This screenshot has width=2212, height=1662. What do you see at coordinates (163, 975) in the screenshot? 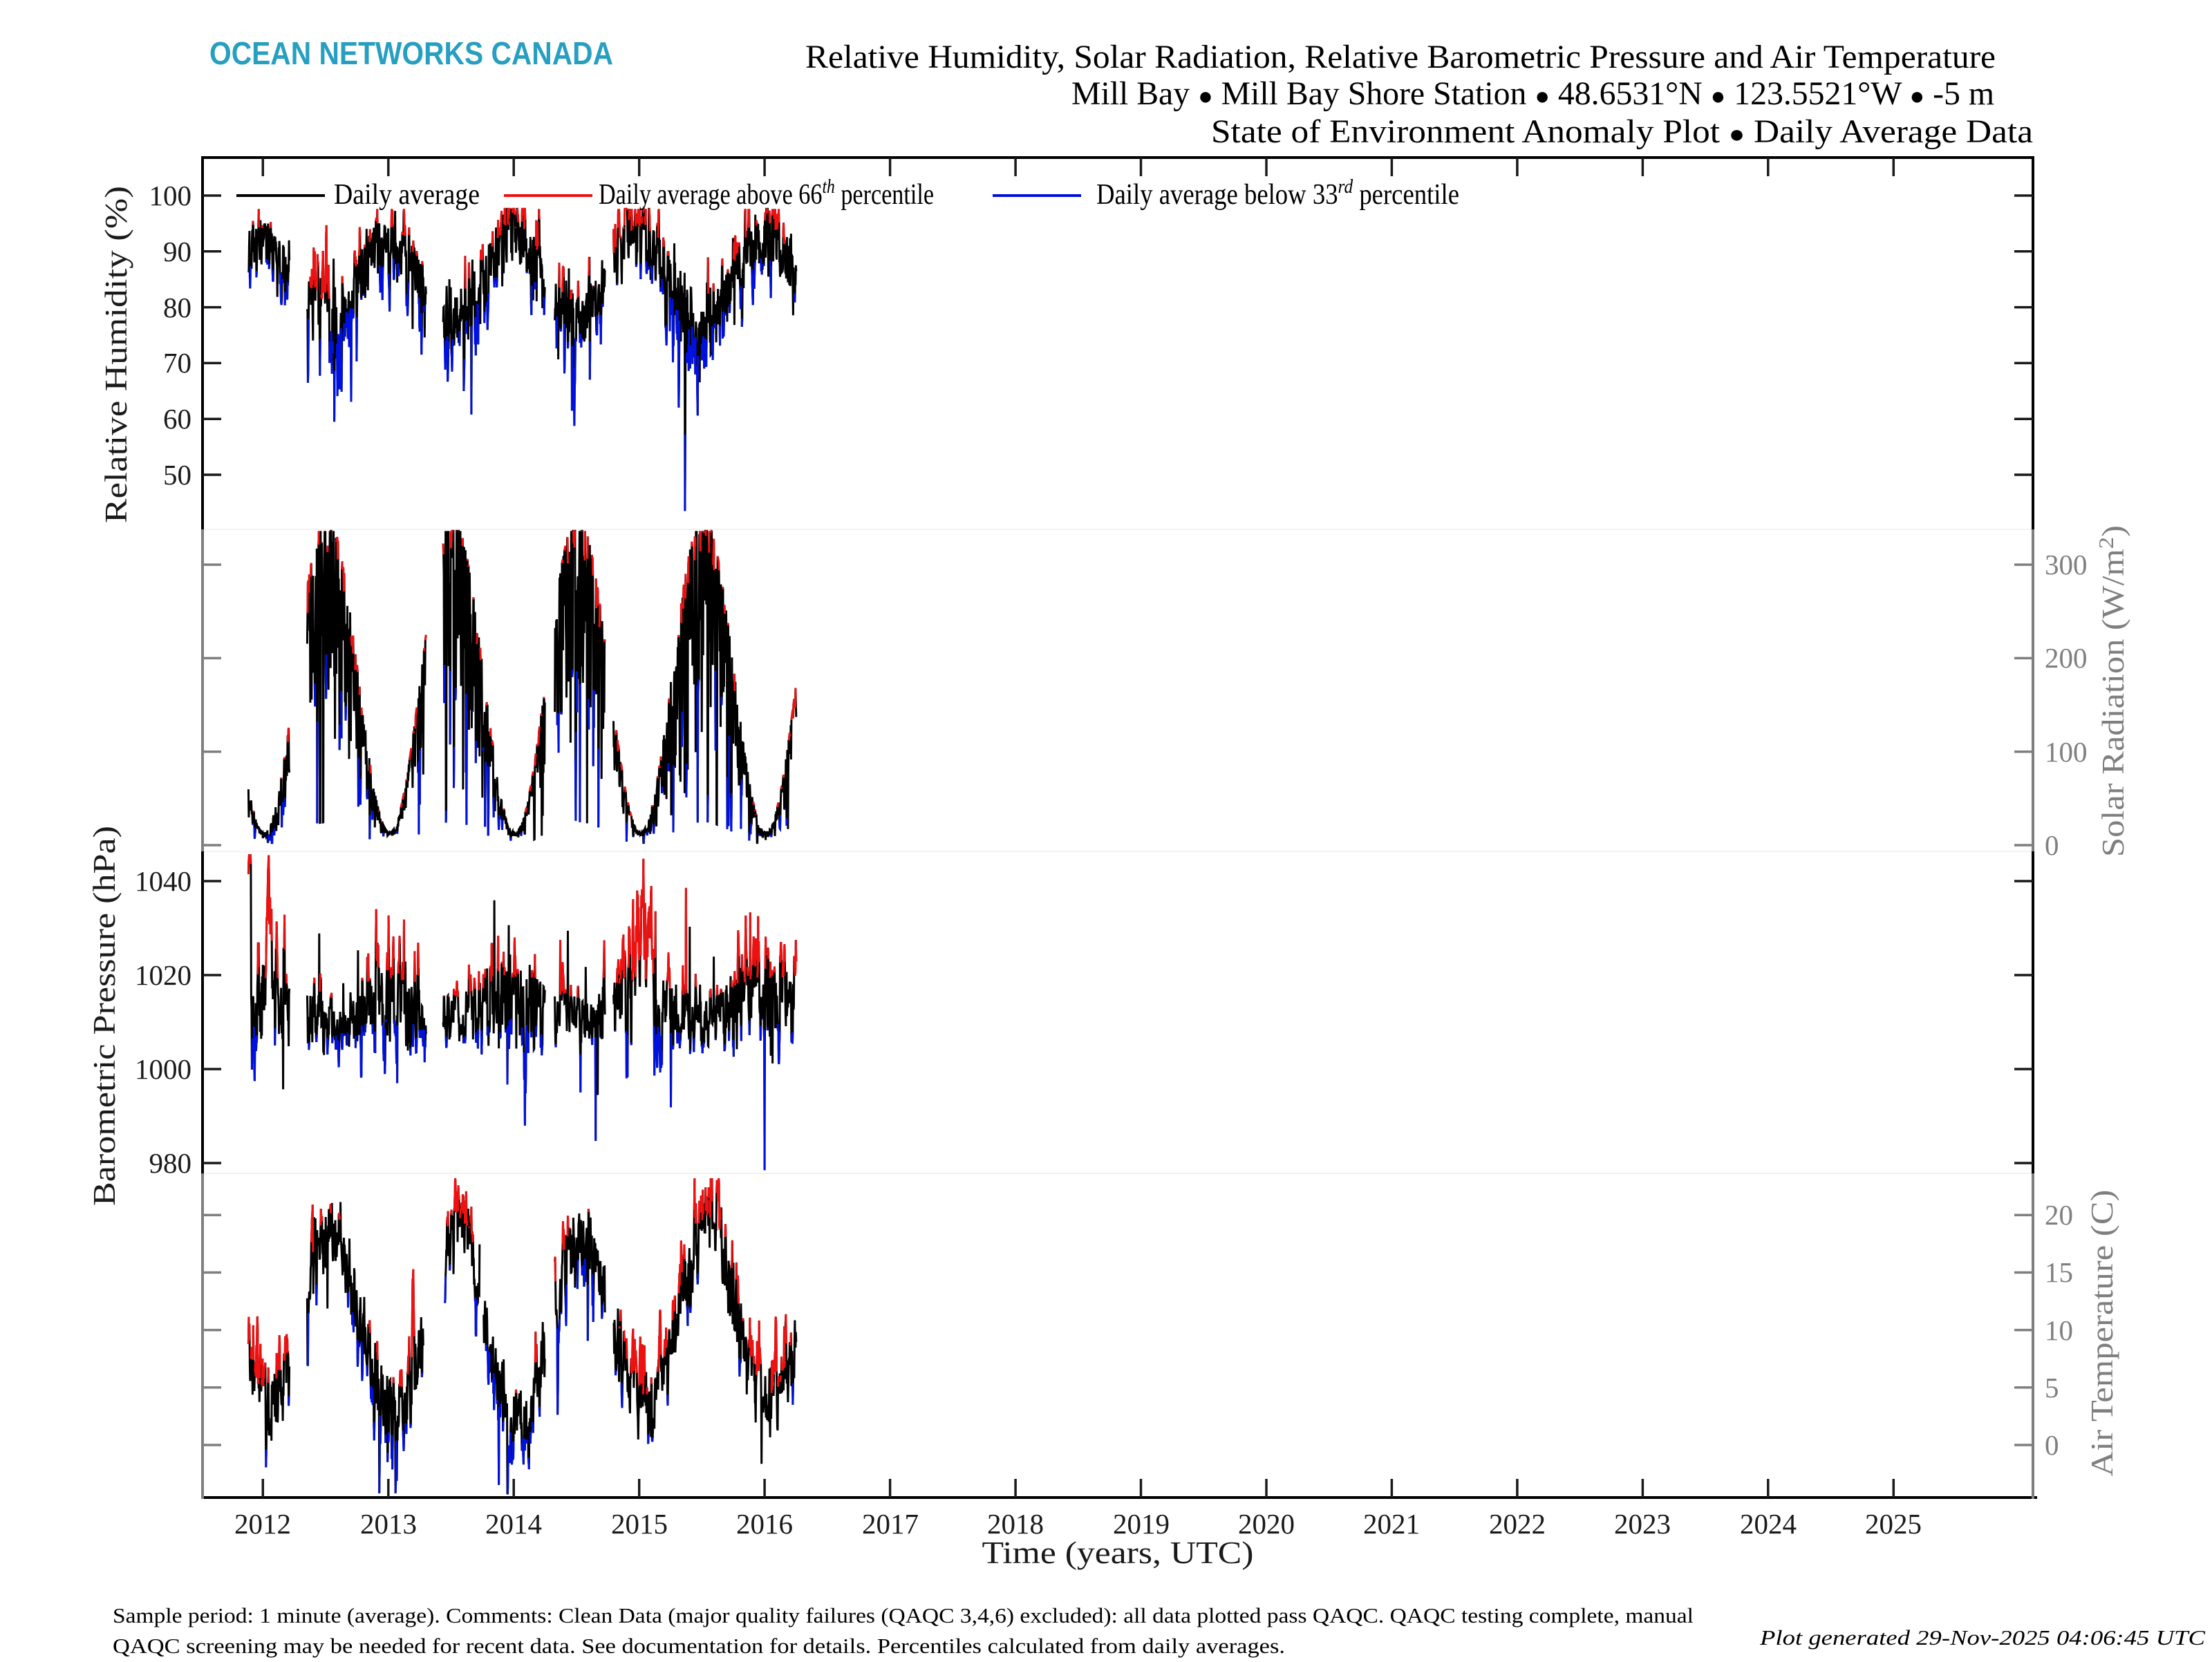
I see `svg-text: 1020` at bounding box center [163, 975].